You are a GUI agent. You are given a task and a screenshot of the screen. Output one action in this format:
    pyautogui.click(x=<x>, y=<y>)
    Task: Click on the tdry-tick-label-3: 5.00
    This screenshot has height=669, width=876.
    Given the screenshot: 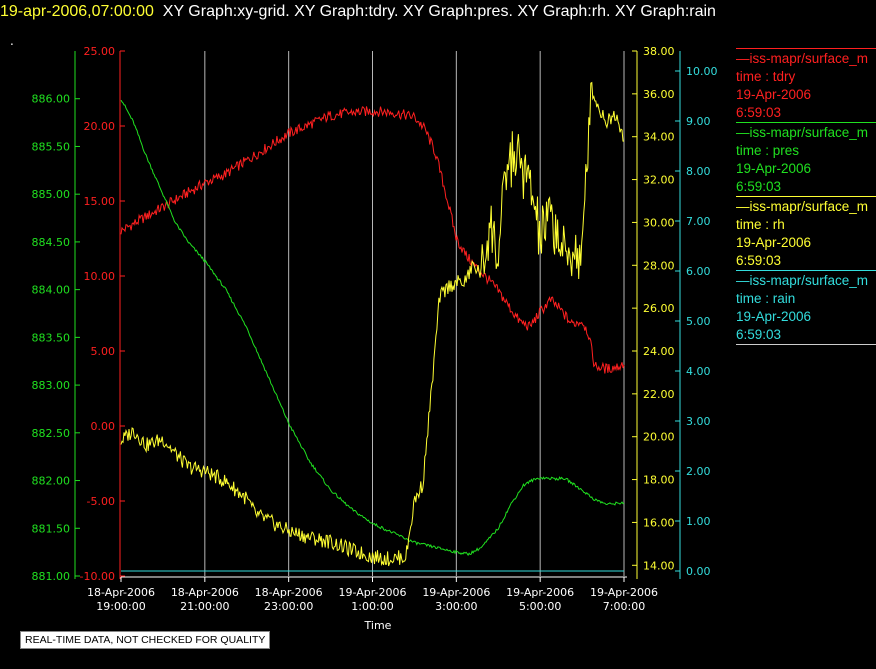 What is the action you would take?
    pyautogui.click(x=103, y=351)
    